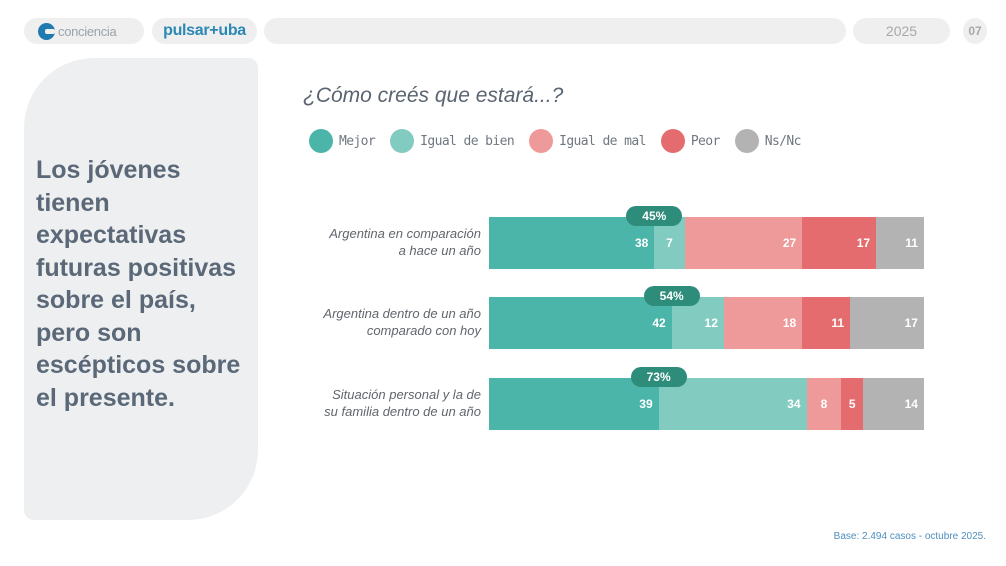 This screenshot has height=566, width=1006. I want to click on legend-label: Igual de bien, so click(467, 141).